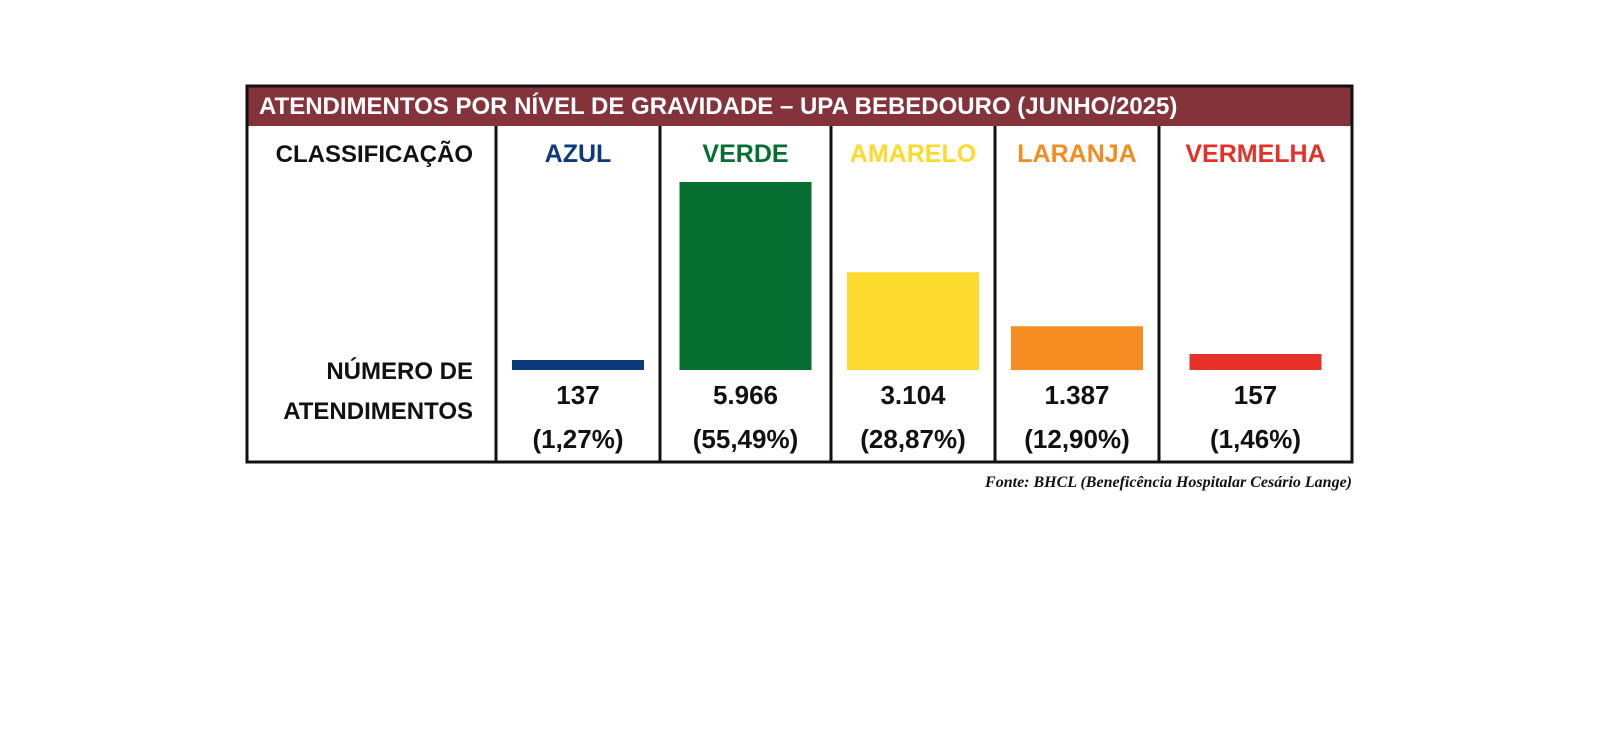  What do you see at coordinates (1077, 439) in the screenshot?
I see `percent-label-laranja: (12,90%)` at bounding box center [1077, 439].